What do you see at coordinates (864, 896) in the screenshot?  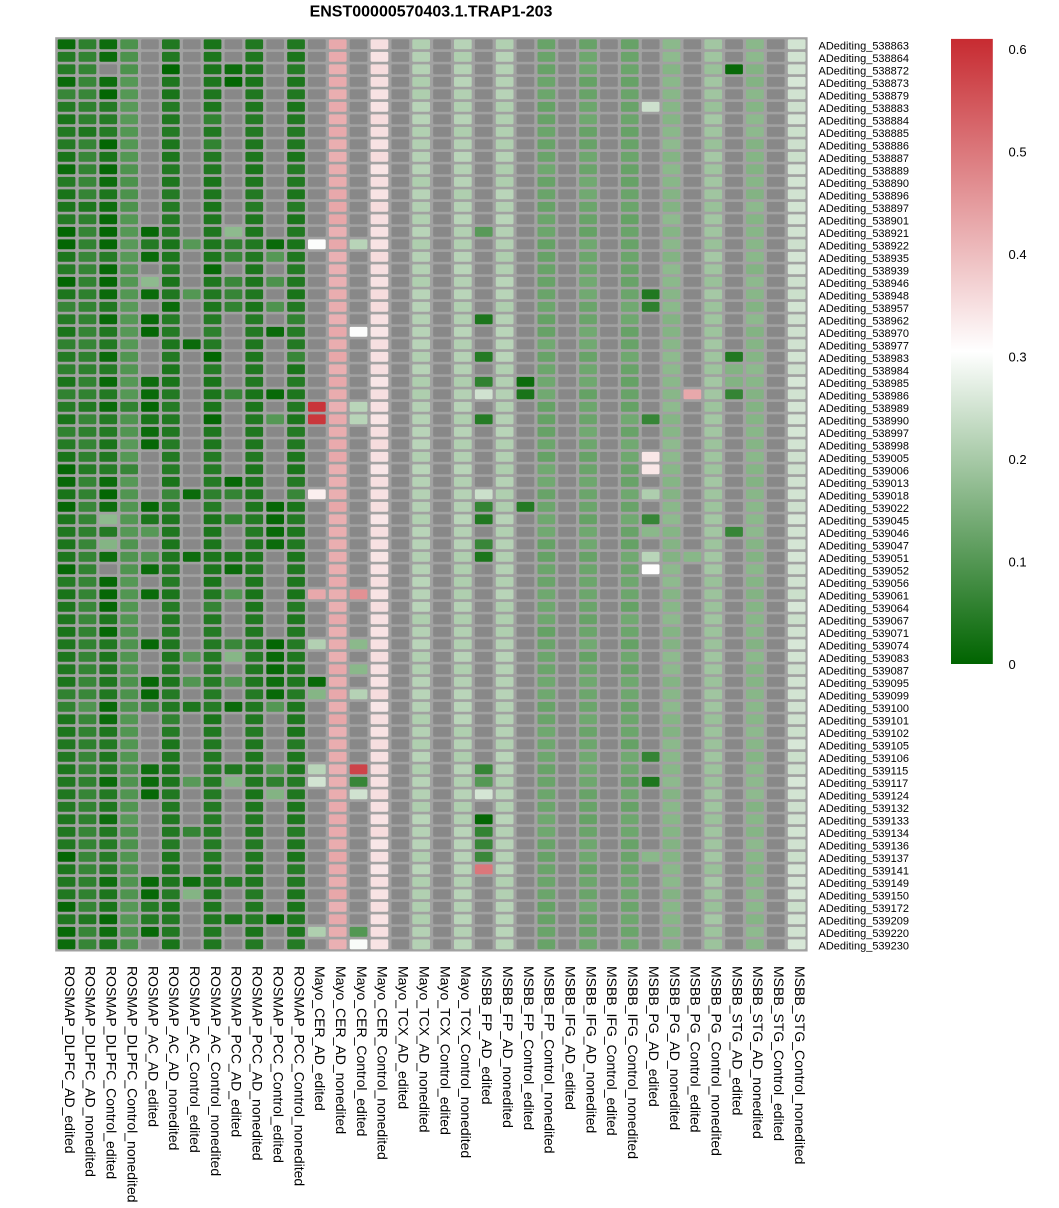 I see `svg-text: ADediting_539150` at bounding box center [864, 896].